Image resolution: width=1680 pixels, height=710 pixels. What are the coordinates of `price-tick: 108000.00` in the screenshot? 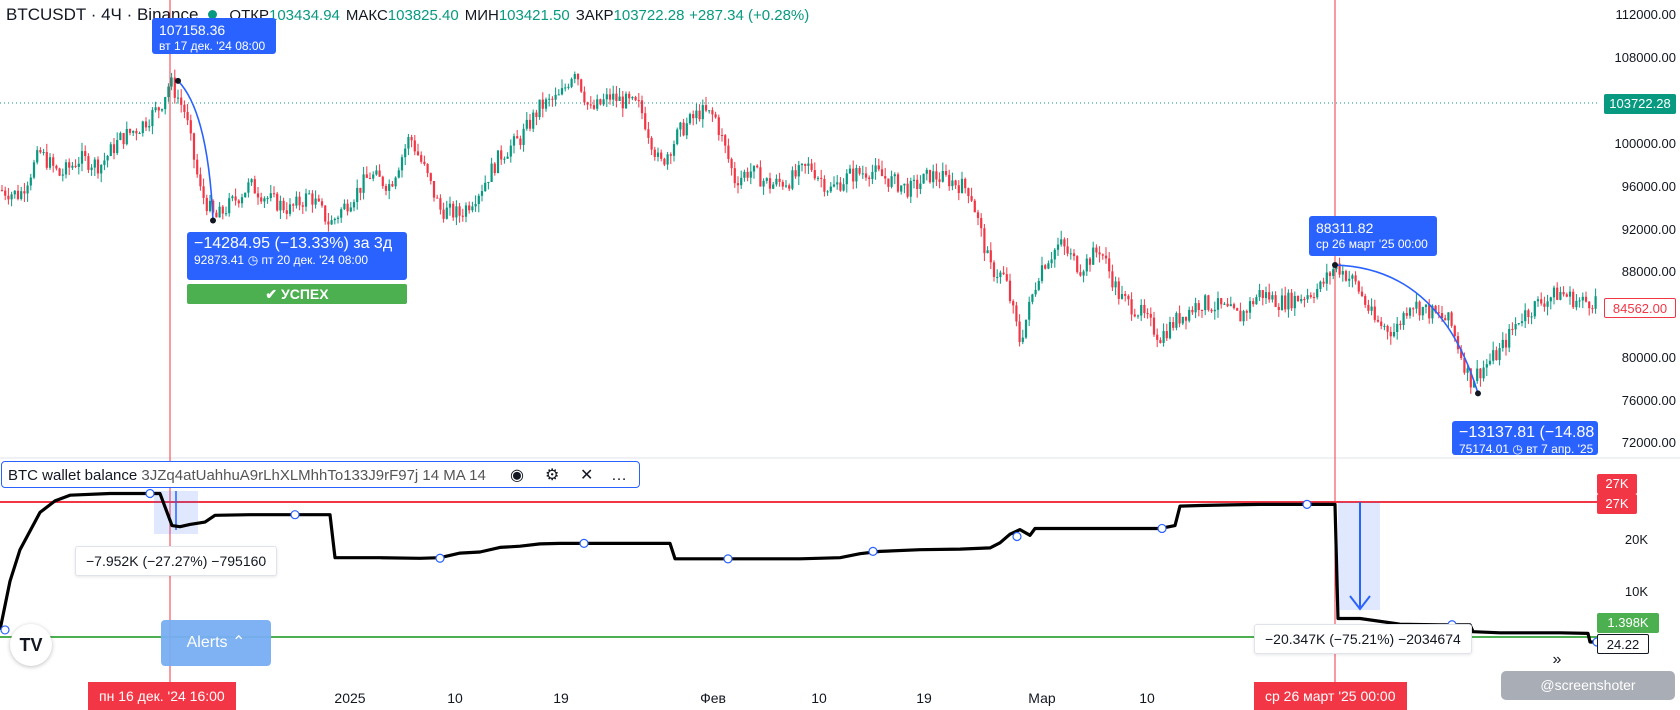 It's located at (1645, 57).